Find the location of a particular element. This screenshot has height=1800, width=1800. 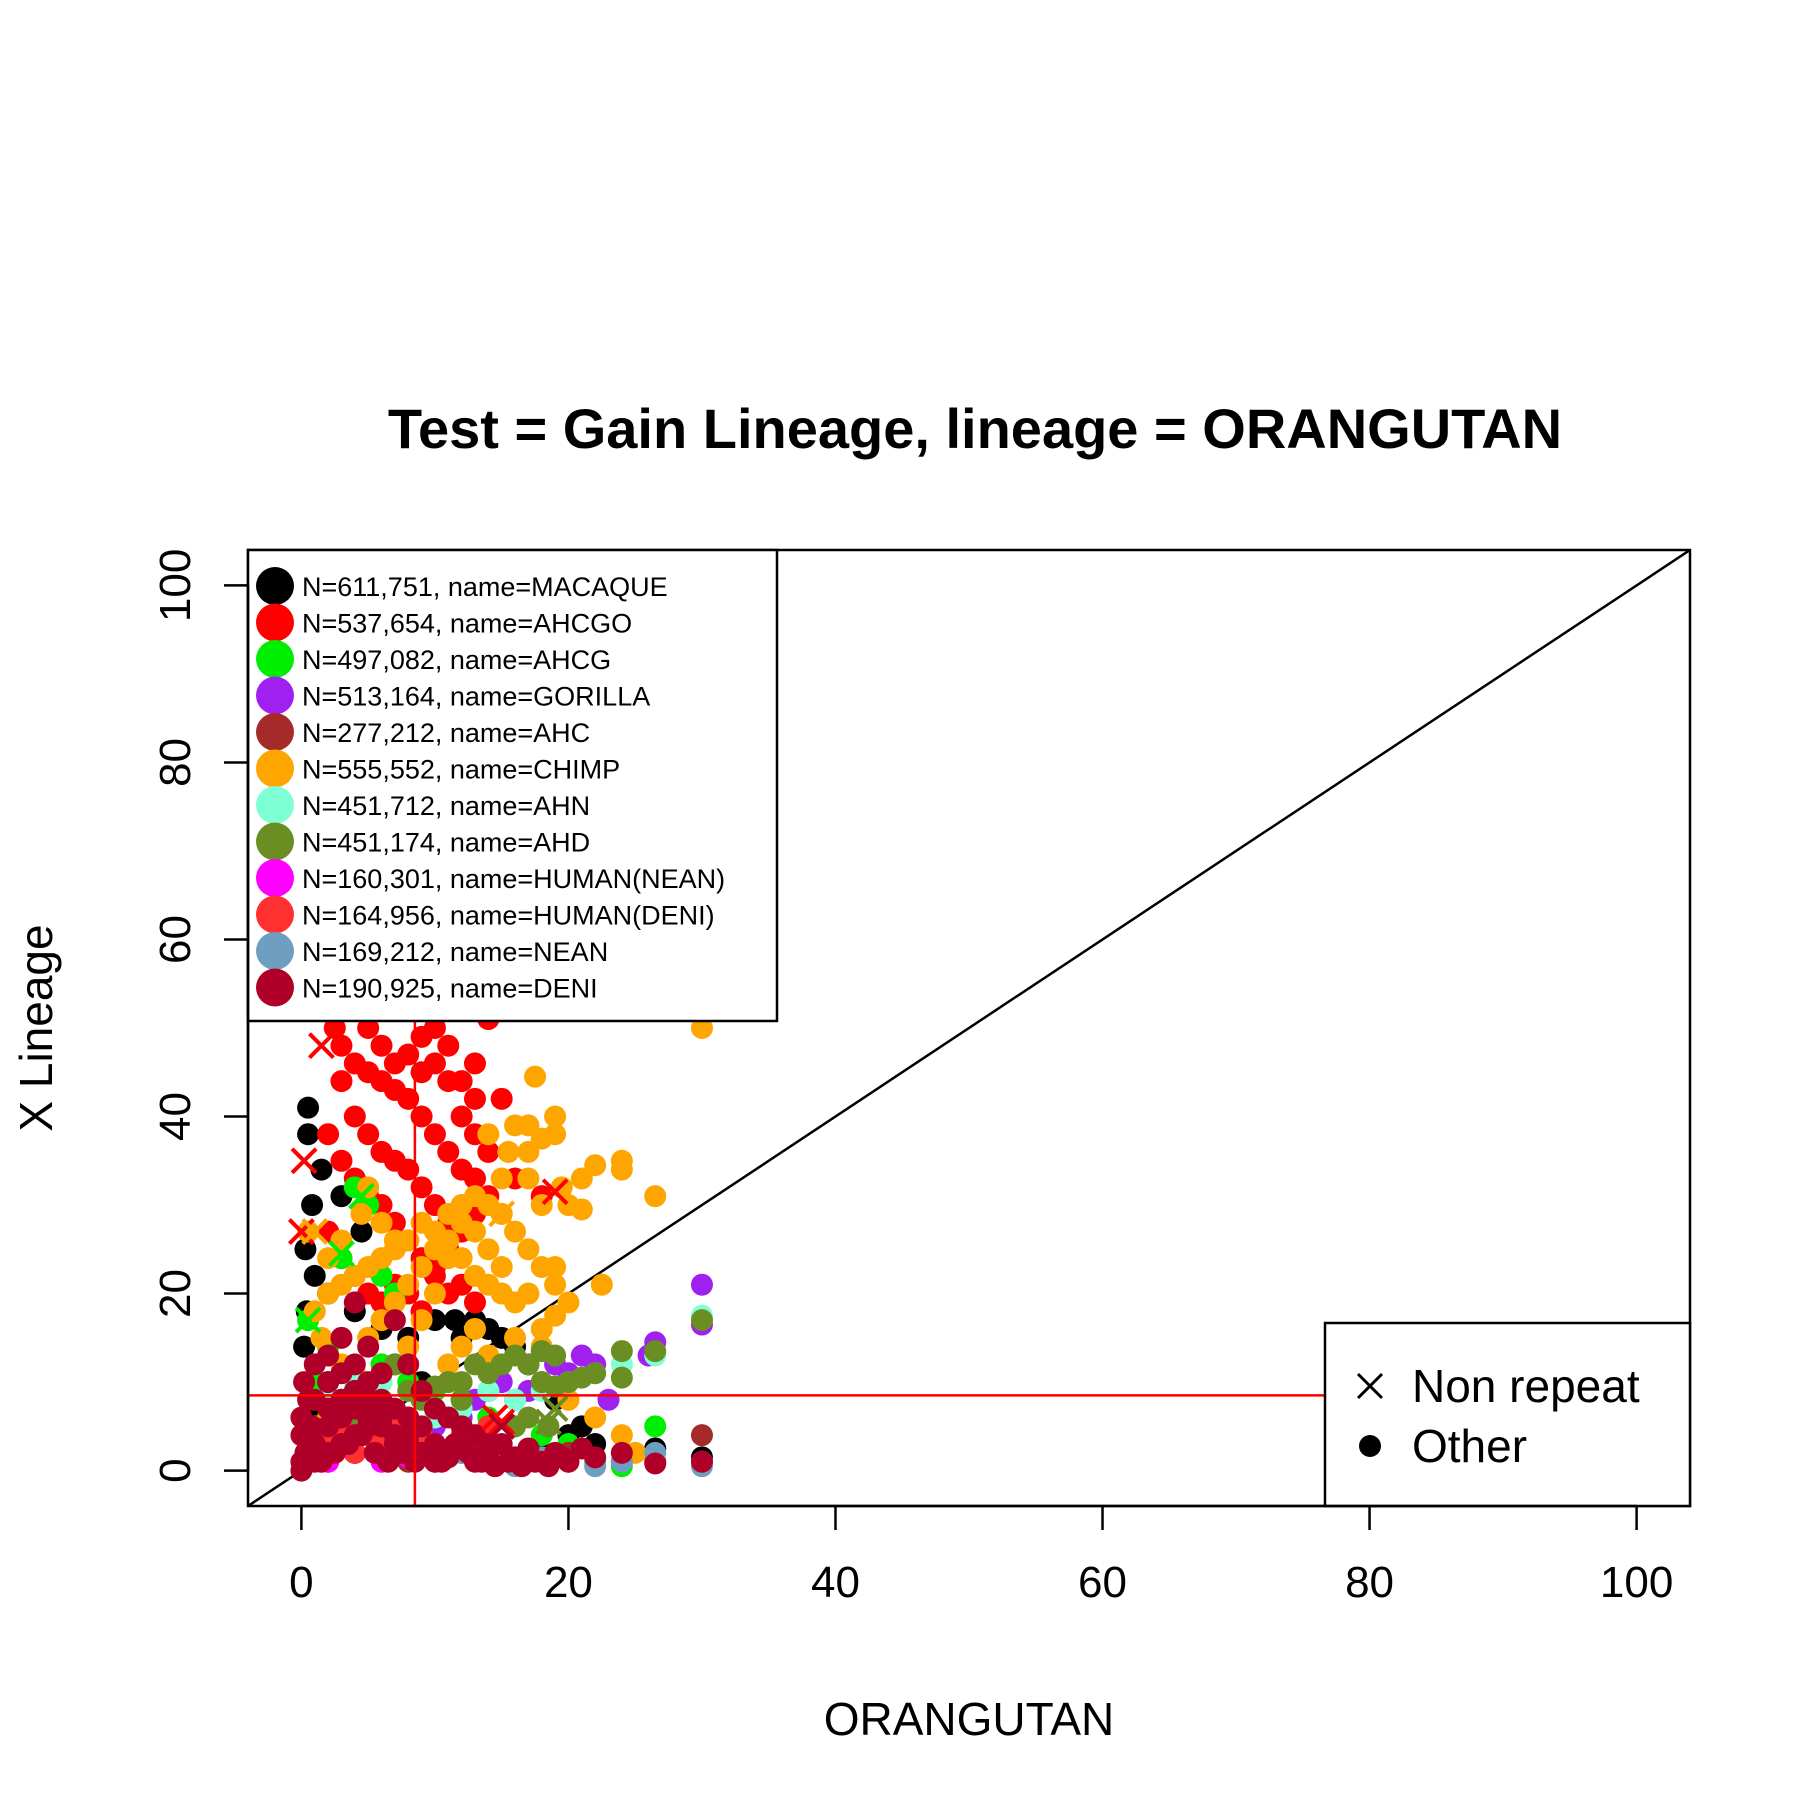

x-tick-label-0: 0 is located at coordinates (301, 1582).